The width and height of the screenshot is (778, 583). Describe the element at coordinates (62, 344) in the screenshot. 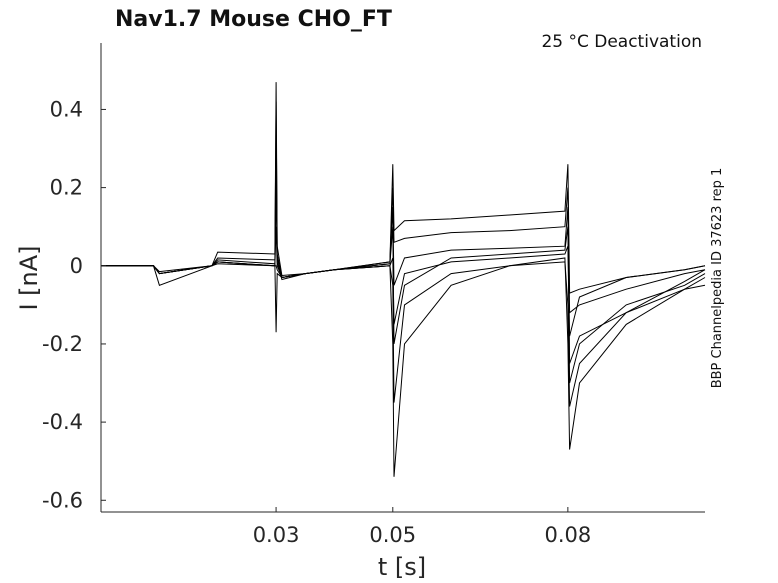

I see `y-tick-label: -0.2` at that location.